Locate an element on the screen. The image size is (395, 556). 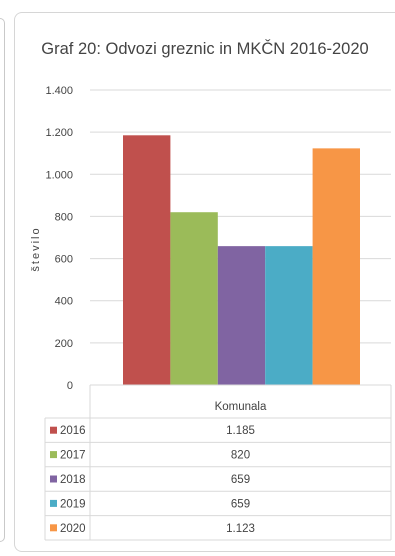
series-name: 2017 is located at coordinates (73, 456).